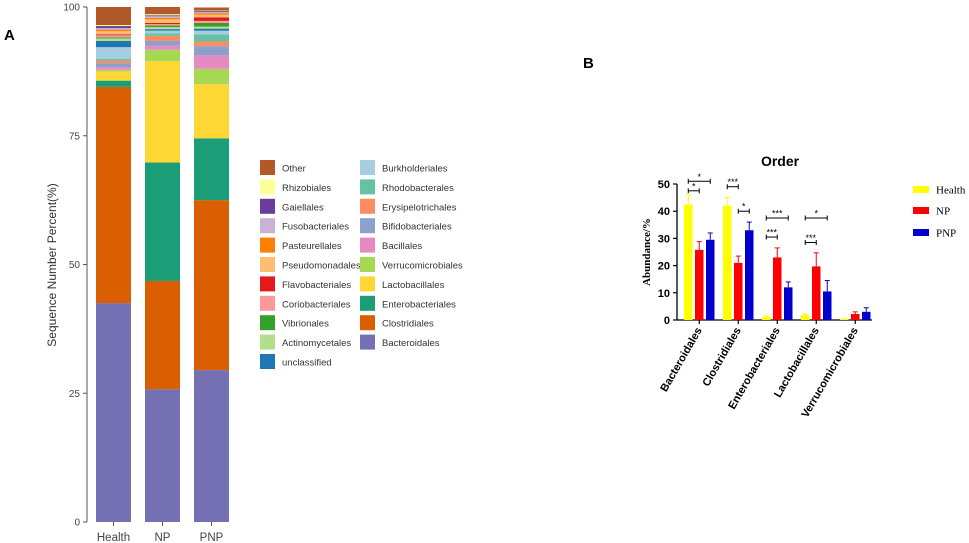 The image size is (969, 543). I want to click on bar-np-unclassified, so click(162, 30).